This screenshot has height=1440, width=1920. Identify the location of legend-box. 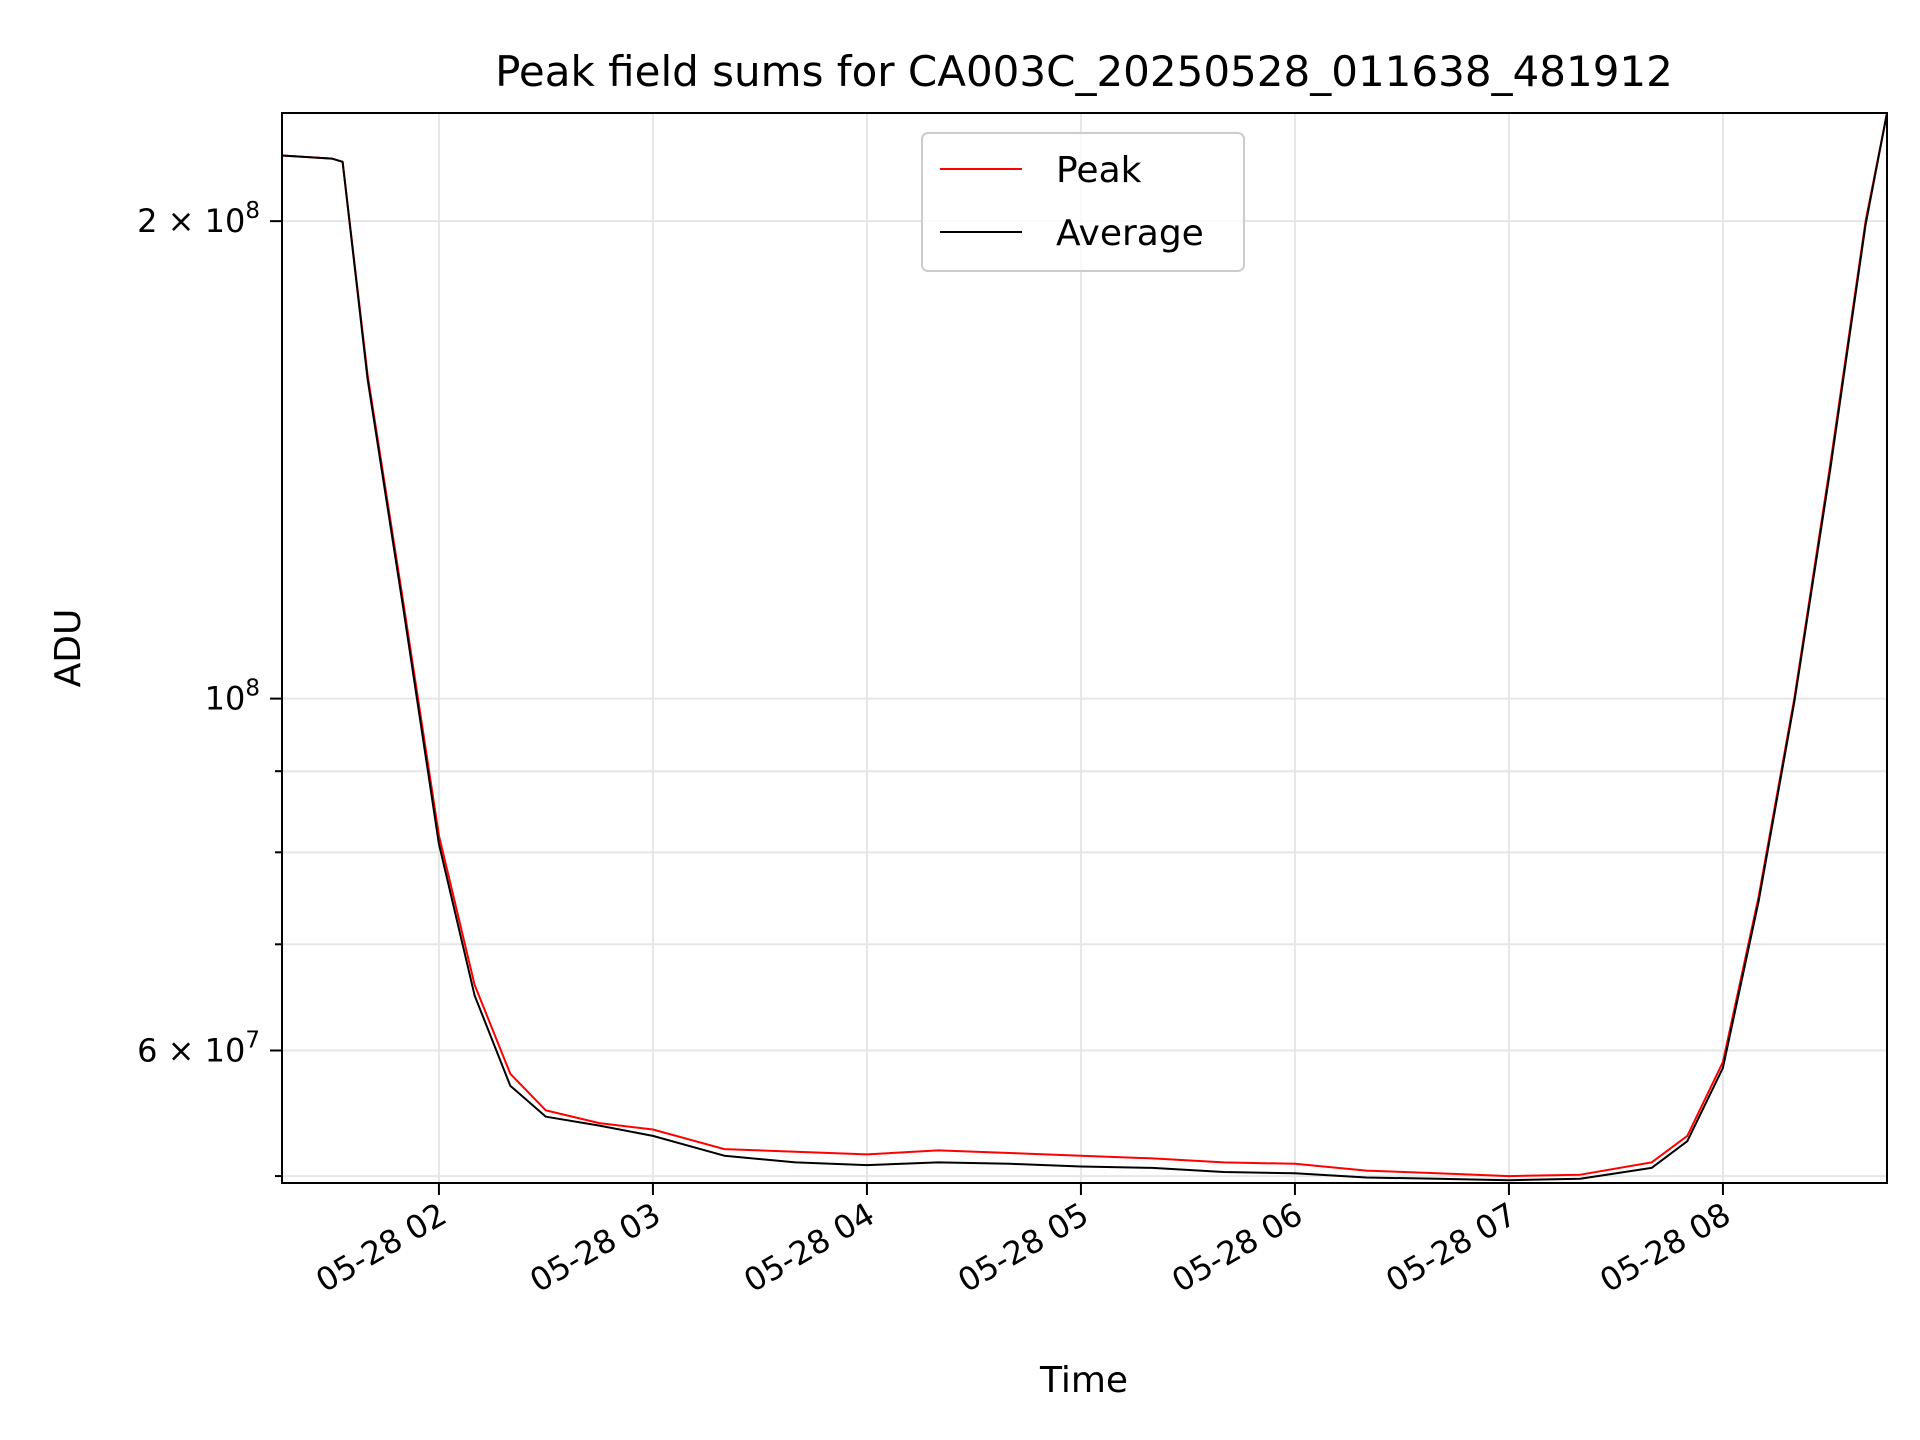
(1083, 202).